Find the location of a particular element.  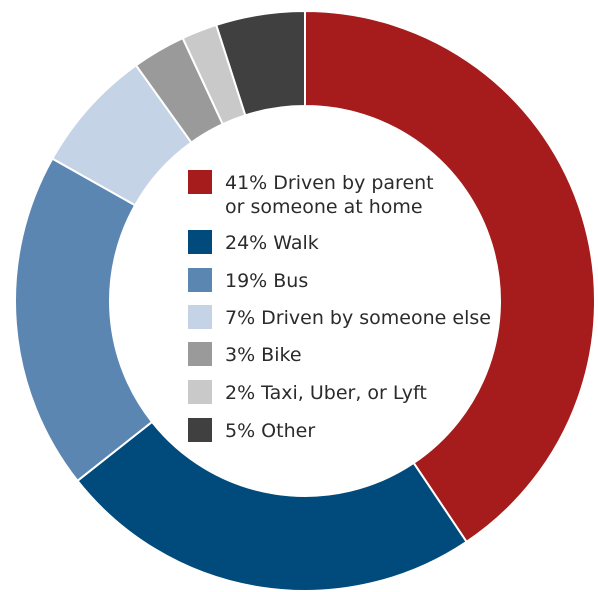

legend-label-0-line1: or someone at home is located at coordinates (324, 207).